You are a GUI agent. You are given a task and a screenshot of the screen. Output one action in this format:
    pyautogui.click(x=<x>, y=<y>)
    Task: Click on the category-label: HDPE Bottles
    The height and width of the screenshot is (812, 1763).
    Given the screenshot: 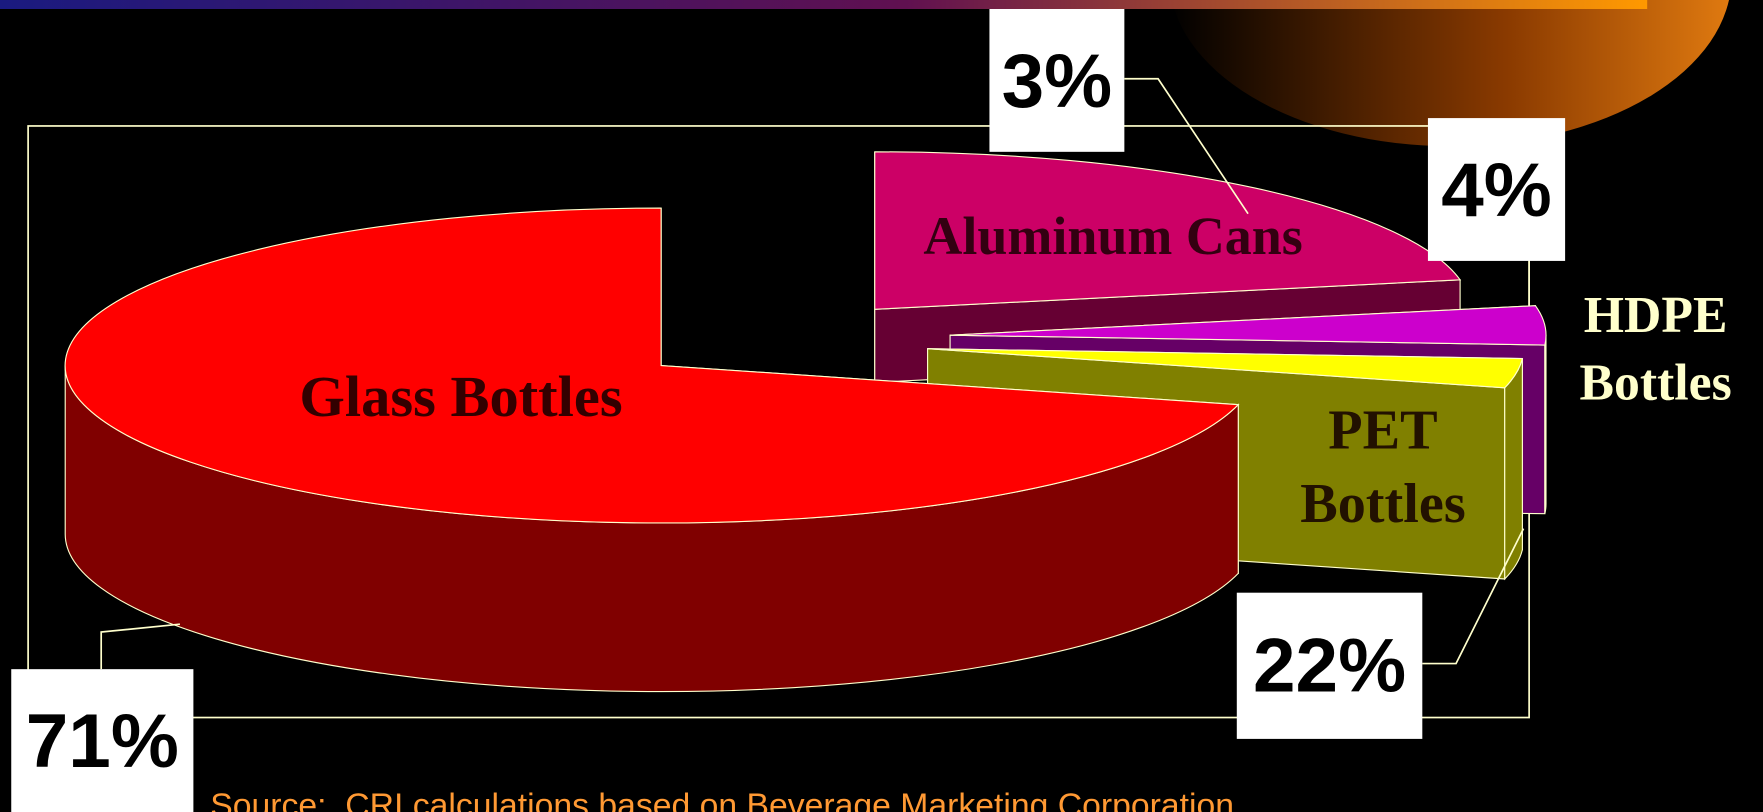 What is the action you would take?
    pyautogui.click(x=1655, y=348)
    